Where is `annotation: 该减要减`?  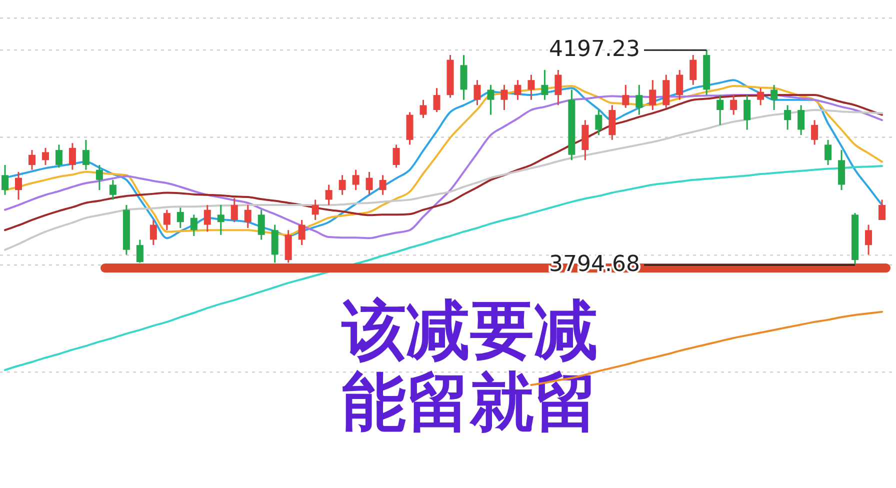
annotation: 该减要减 is located at coordinates (469, 331).